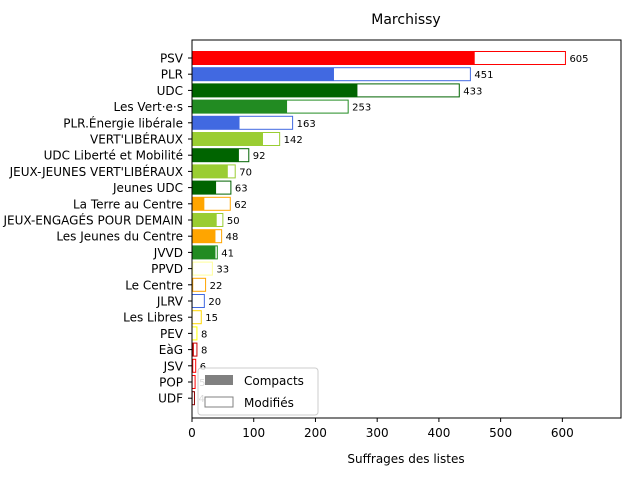 The image size is (640, 480). Describe the element at coordinates (219, 380) in the screenshot. I see `legend-swatch-compacts` at that location.